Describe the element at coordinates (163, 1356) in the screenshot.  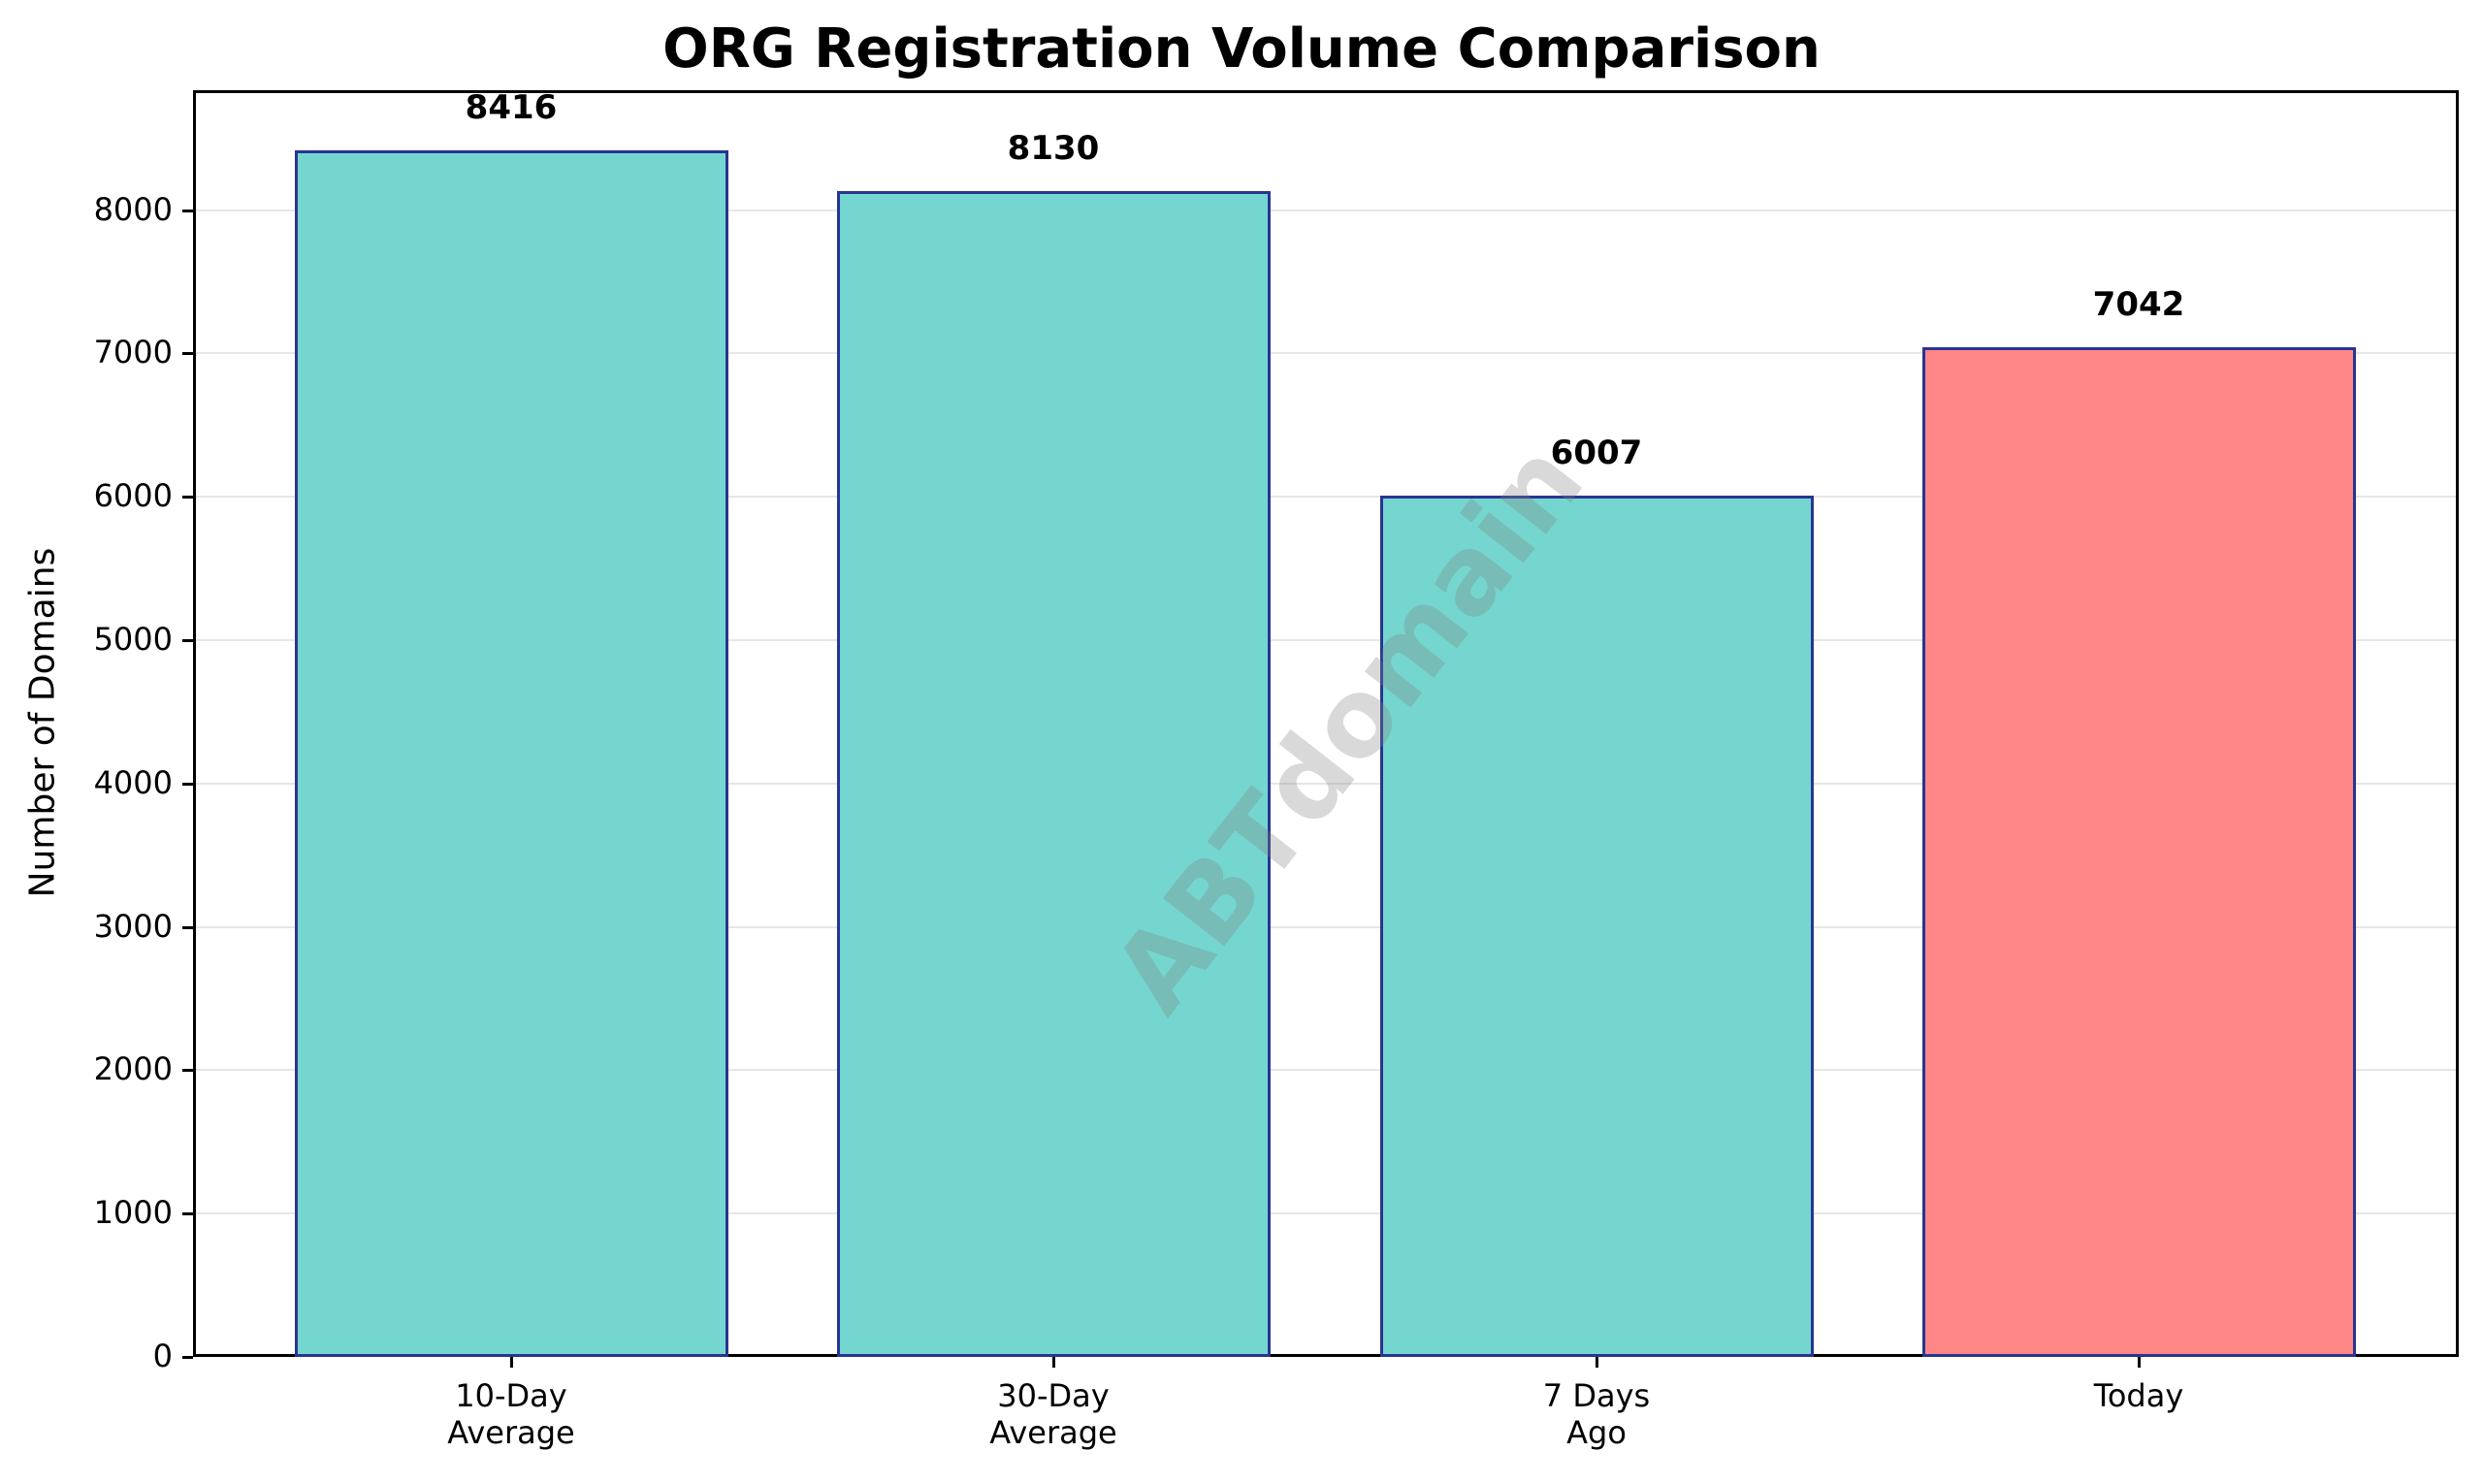
I see `y-tick-label: 0` at that location.